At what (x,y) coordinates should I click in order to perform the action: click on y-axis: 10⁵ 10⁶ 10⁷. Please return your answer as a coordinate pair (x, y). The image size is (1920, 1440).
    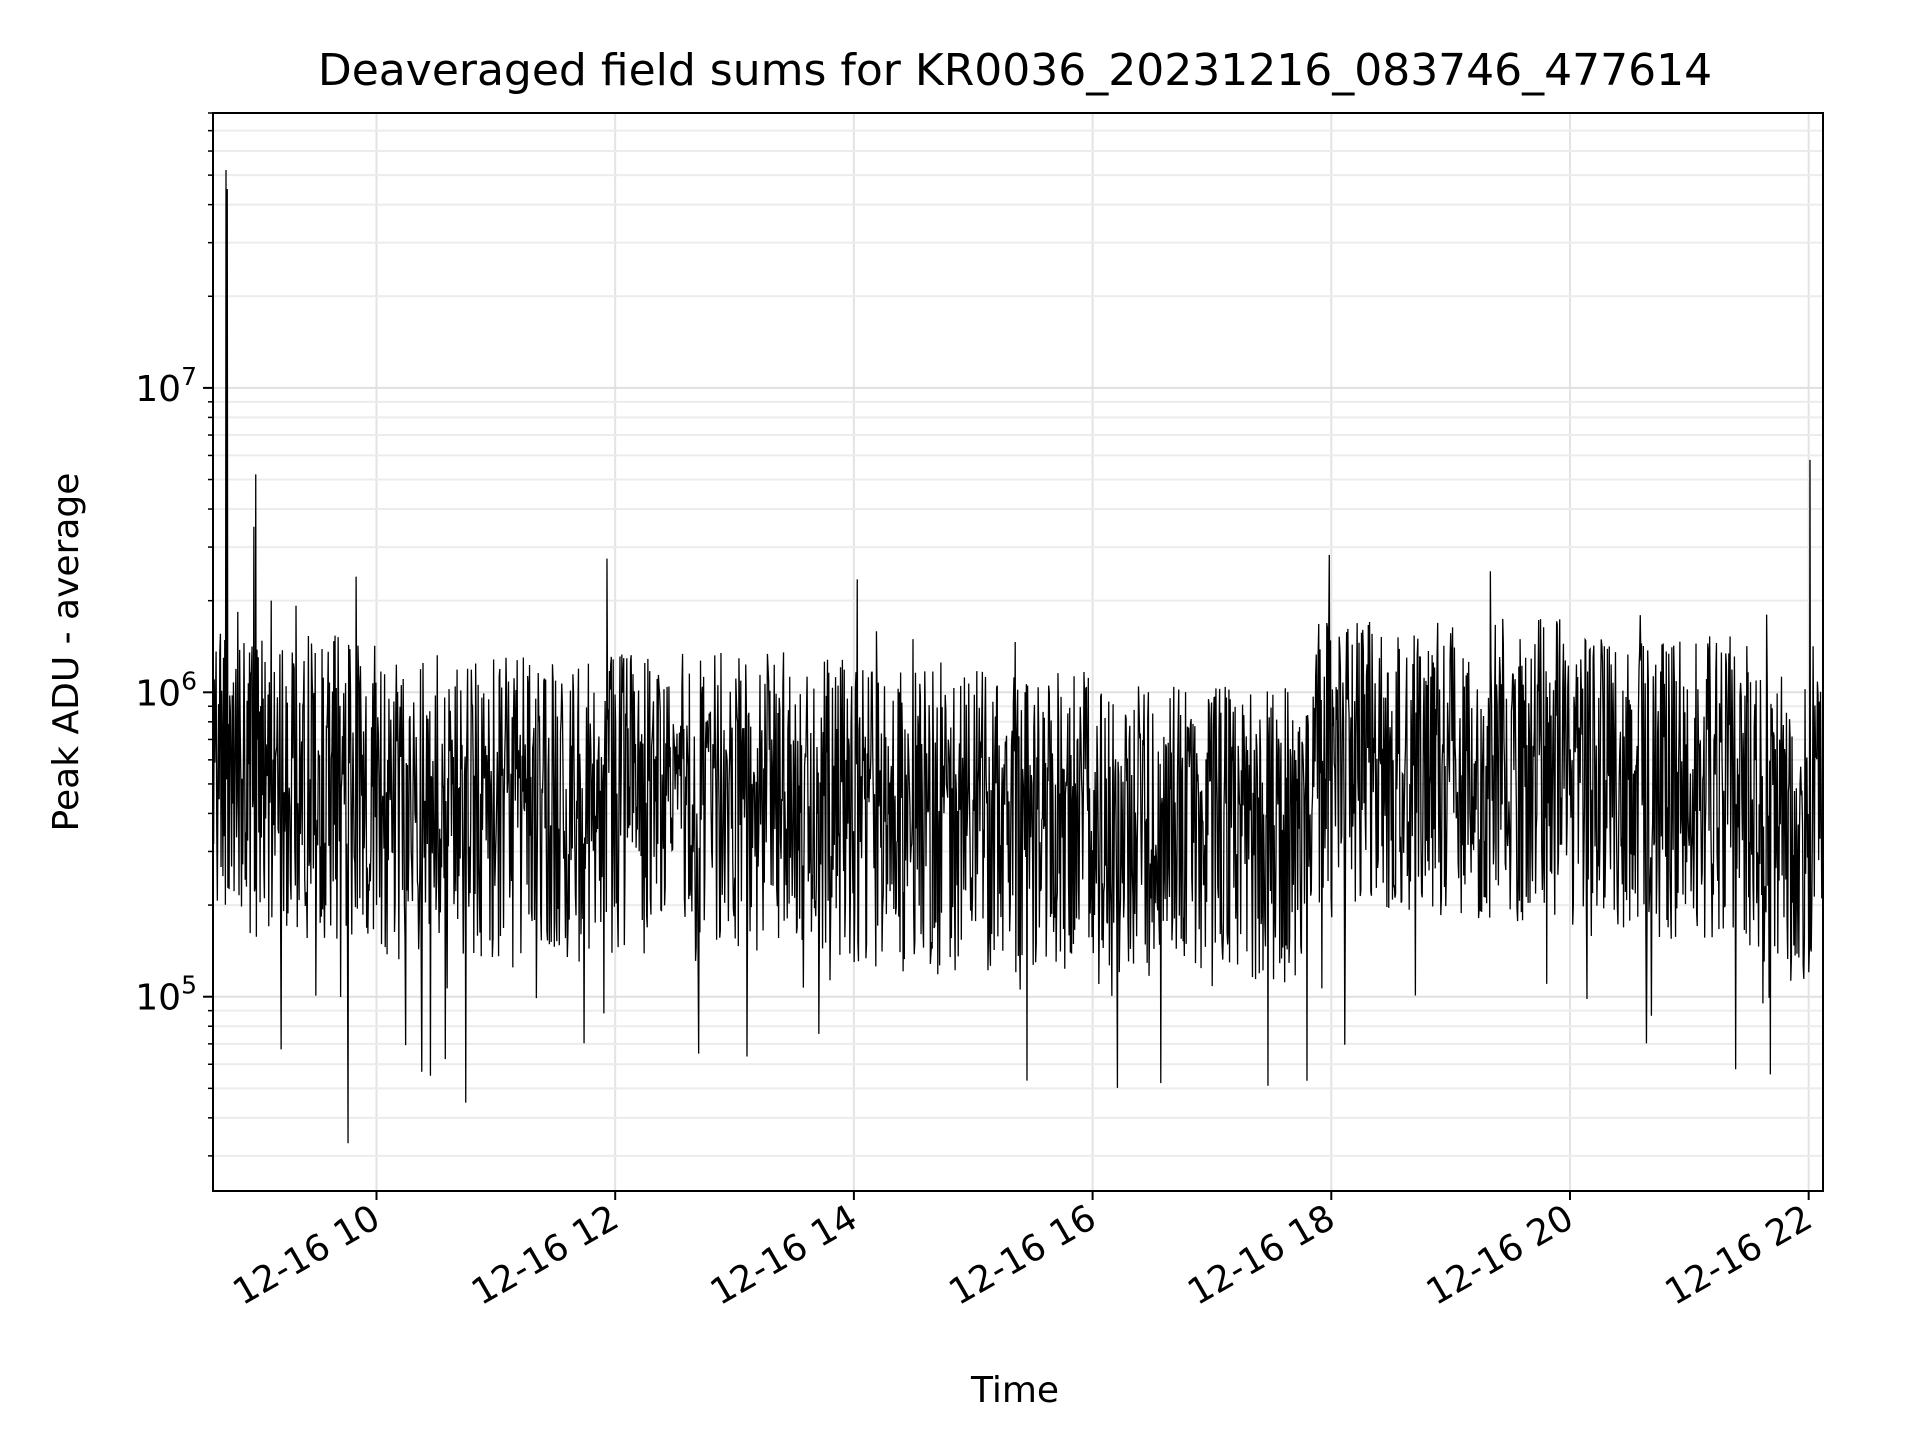
    Looking at the image, I should click on (174, 690).